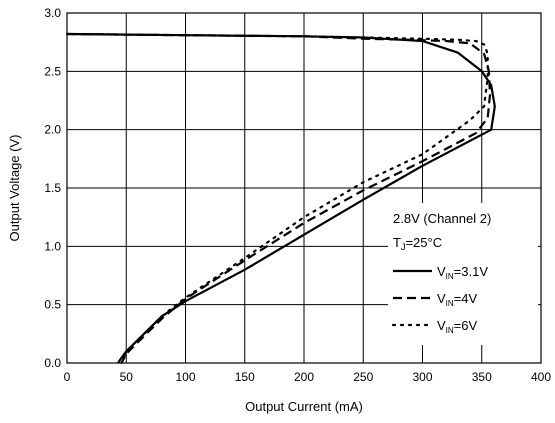  What do you see at coordinates (450, 276) in the screenshot?
I see `legend-3v1-sub: IN` at bounding box center [450, 276].